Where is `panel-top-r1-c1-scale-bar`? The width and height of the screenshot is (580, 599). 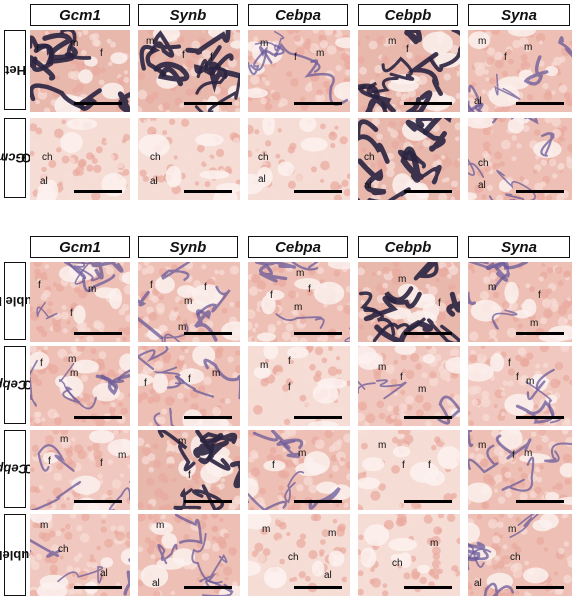
panel-top-r1-c1-scale-bar is located at coordinates (208, 191).